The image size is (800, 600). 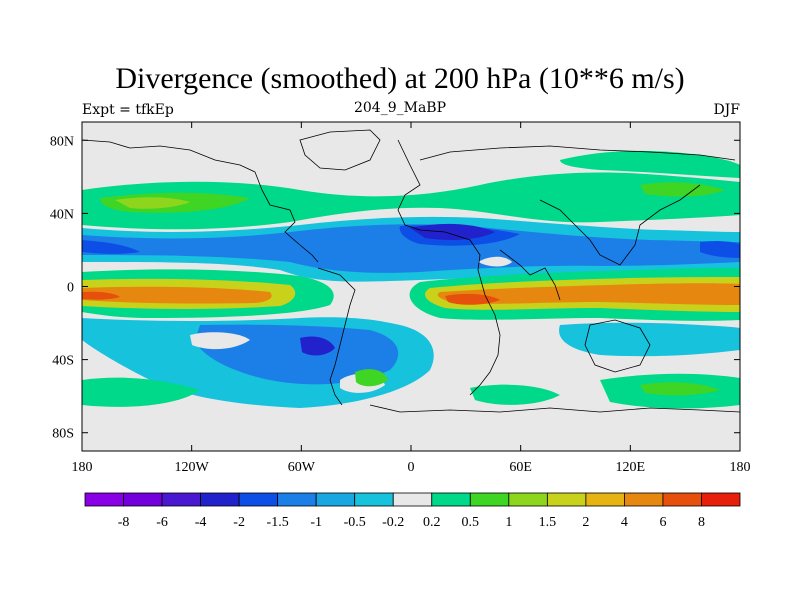 I want to click on y-tick-label: 40S, so click(x=63, y=361).